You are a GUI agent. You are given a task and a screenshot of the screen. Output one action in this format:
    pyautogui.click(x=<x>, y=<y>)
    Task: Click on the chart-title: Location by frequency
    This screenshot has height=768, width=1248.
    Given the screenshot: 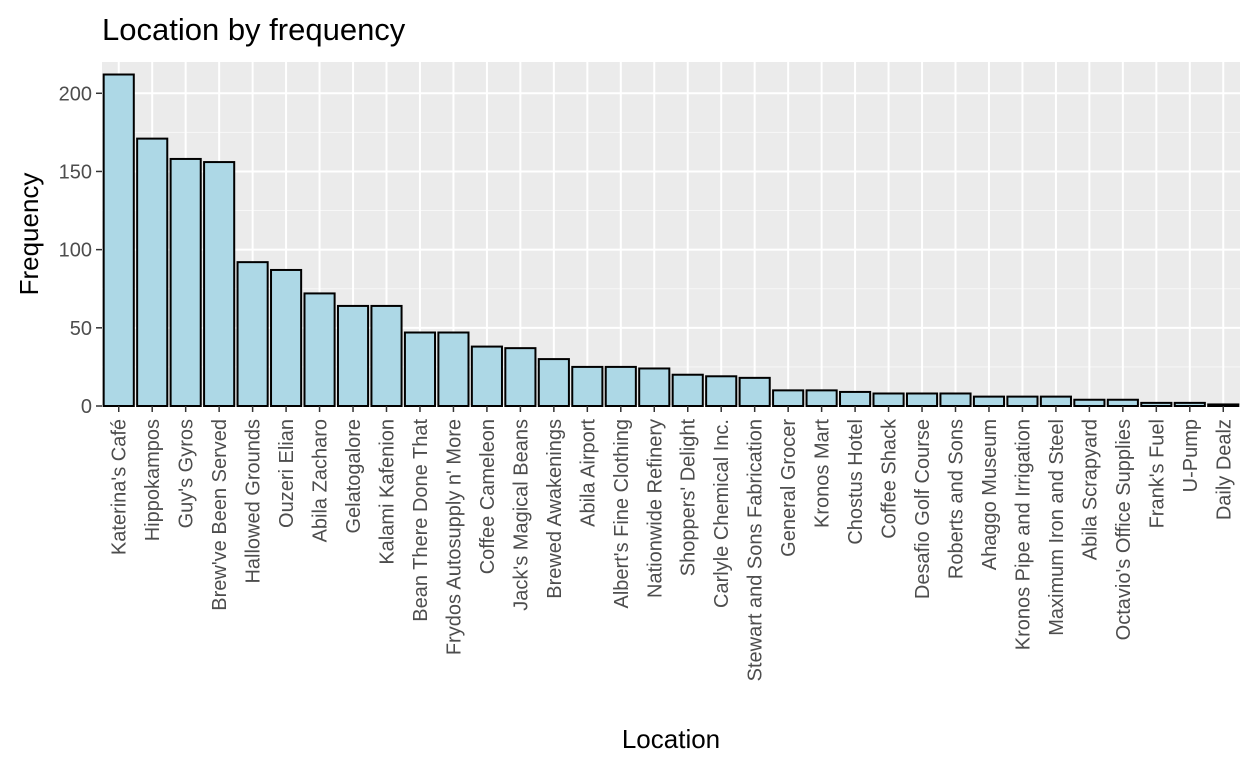 What is the action you would take?
    pyautogui.click(x=254, y=29)
    